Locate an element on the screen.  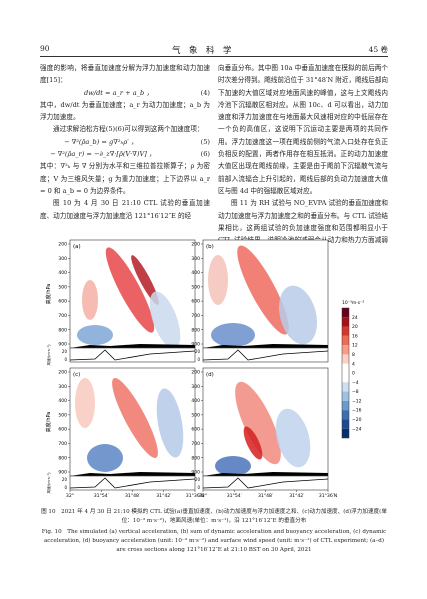
colorbar-tick-label: −20 is located at coordinates (357, 420).